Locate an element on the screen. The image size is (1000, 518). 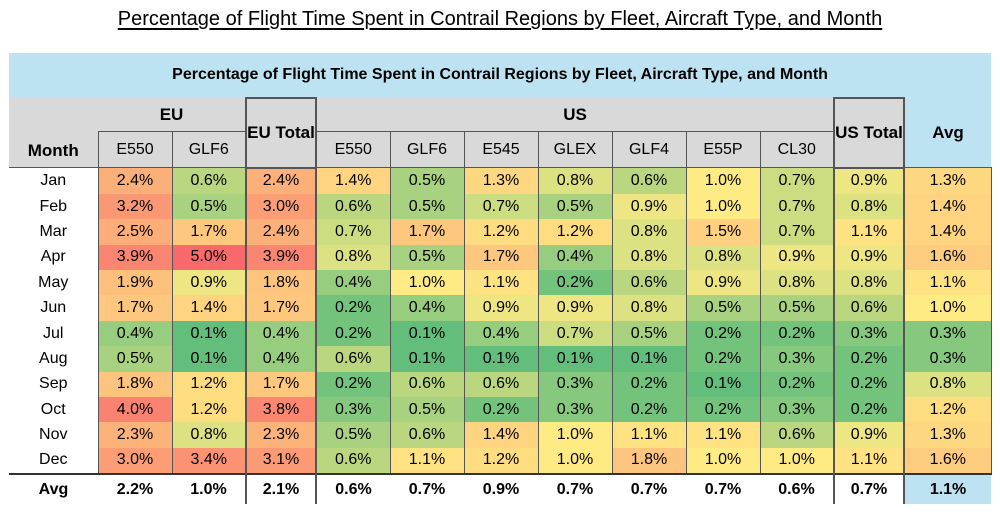
eu-value-cell: 3.0% is located at coordinates (135, 461).